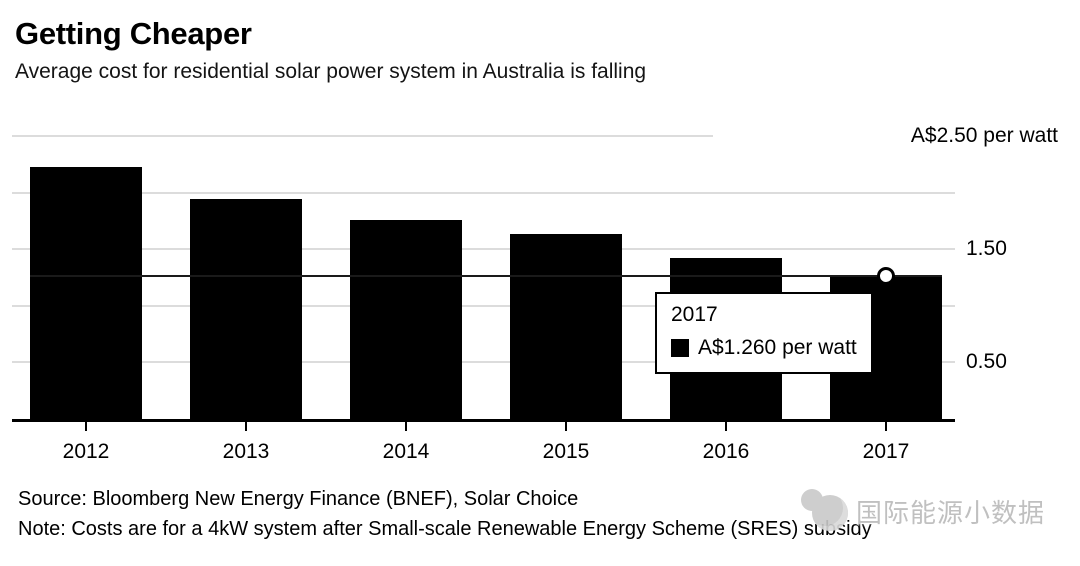 This screenshot has width=1080, height=566. Describe the element at coordinates (86, 293) in the screenshot. I see `bar-2012` at that location.